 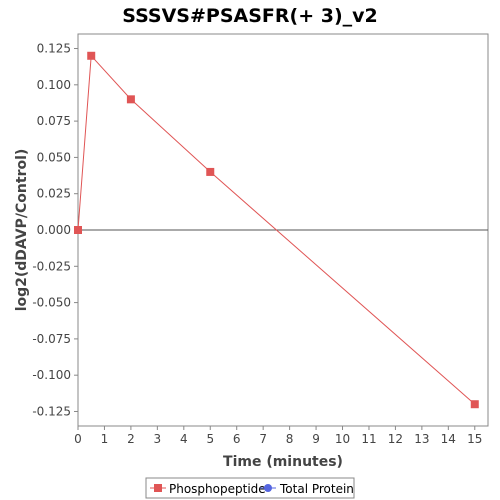 I want to click on legend-label-total-protein: Total Protein, so click(x=316, y=489).